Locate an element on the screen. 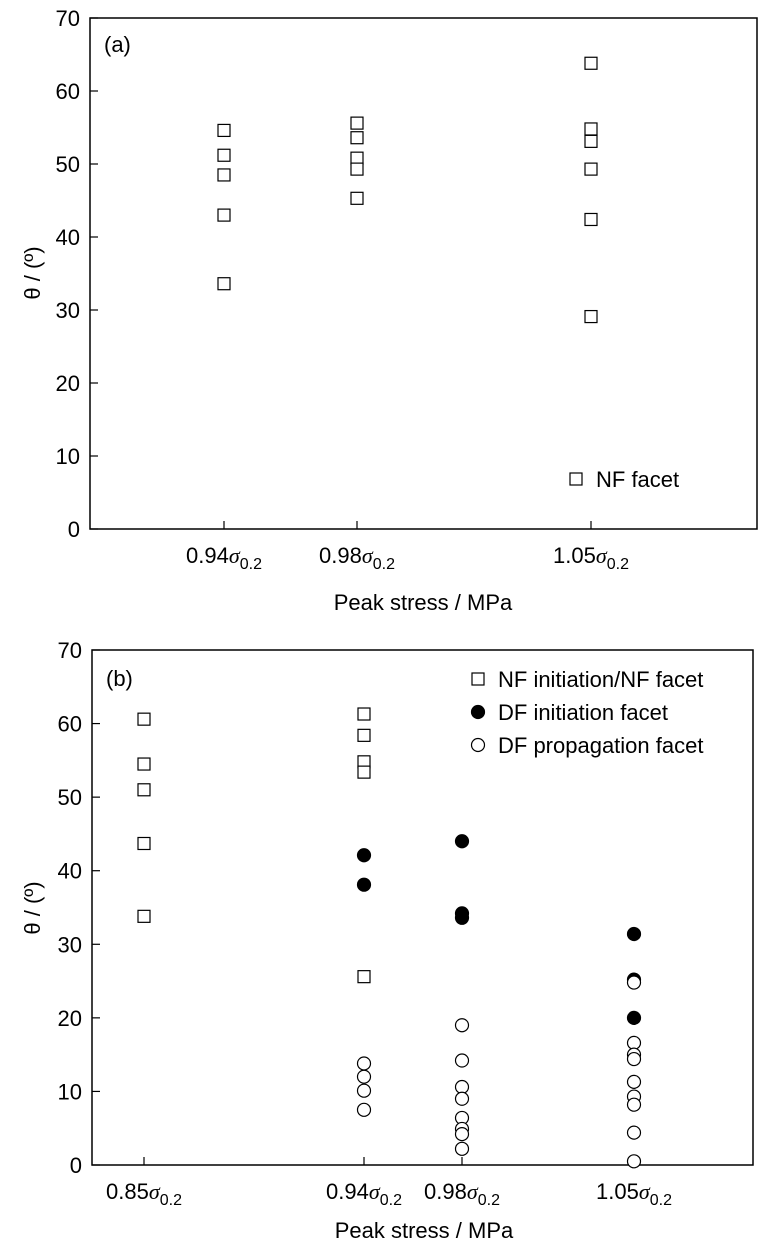  panel-b-y-axis-label: θ / (º) is located at coordinates (32, 907).